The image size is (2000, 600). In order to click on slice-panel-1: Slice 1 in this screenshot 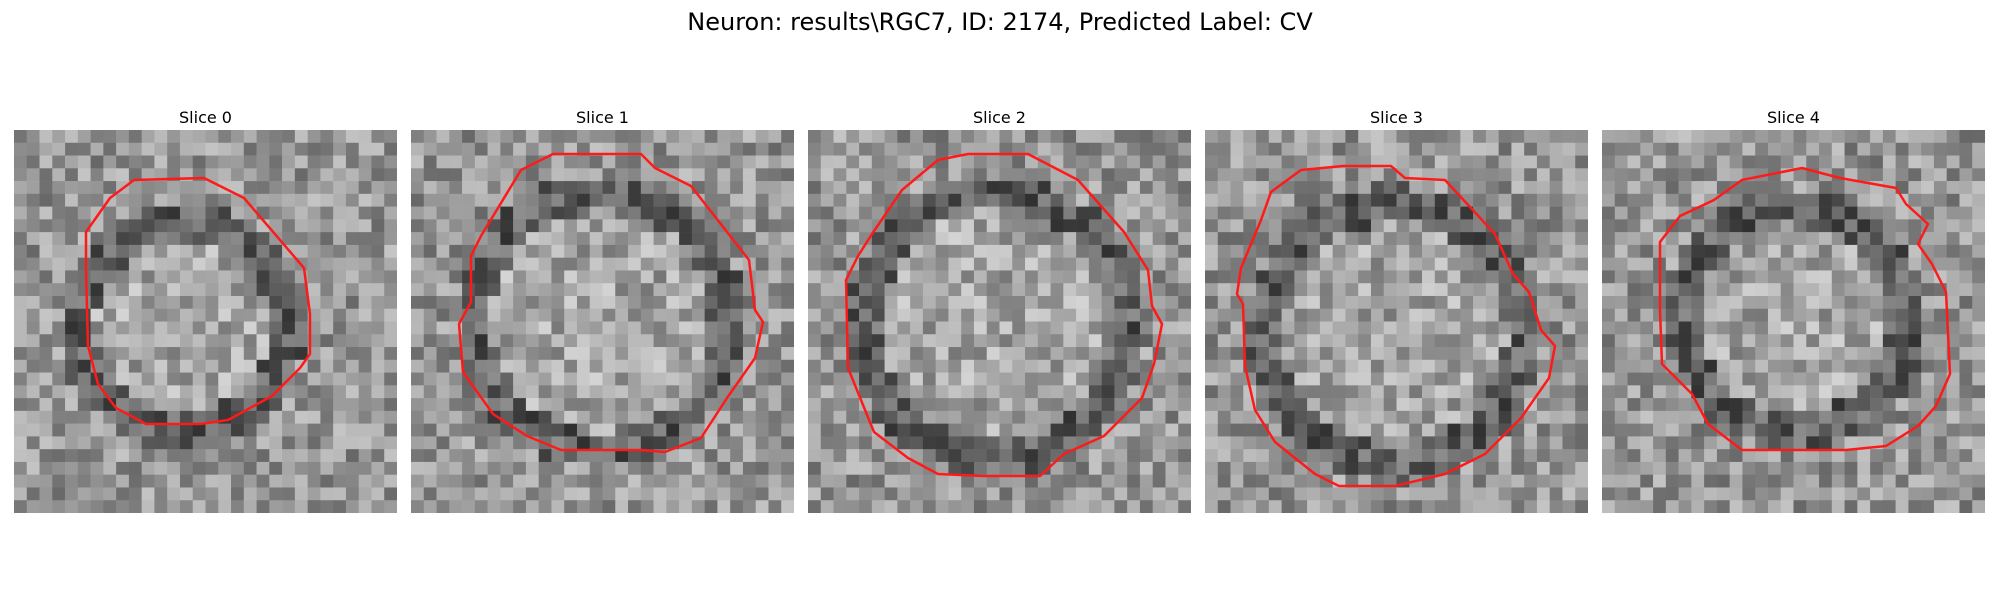, I will do `click(602, 310)`.